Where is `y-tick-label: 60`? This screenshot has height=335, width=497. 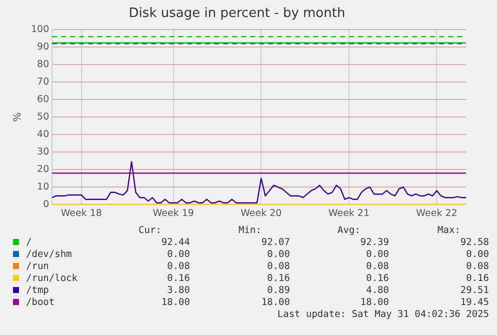 y-tick-label: 60 is located at coordinates (43, 100).